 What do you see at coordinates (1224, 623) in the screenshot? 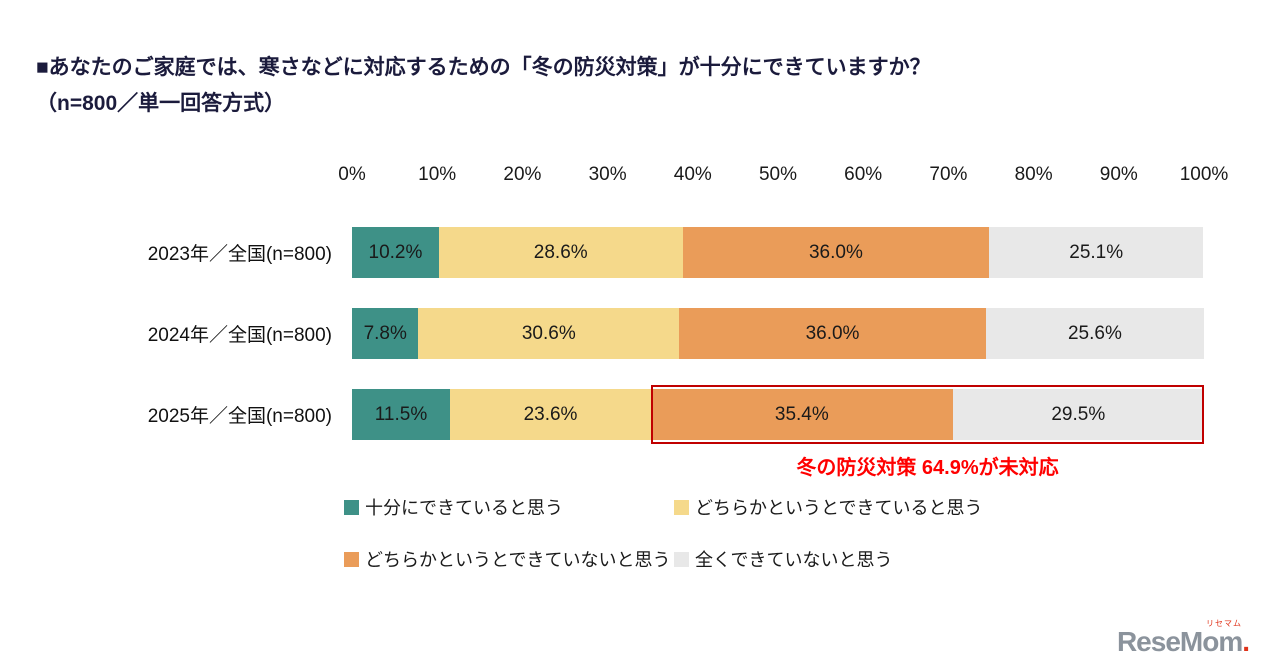
I see `logo-ruby-text: リセマム` at bounding box center [1224, 623].